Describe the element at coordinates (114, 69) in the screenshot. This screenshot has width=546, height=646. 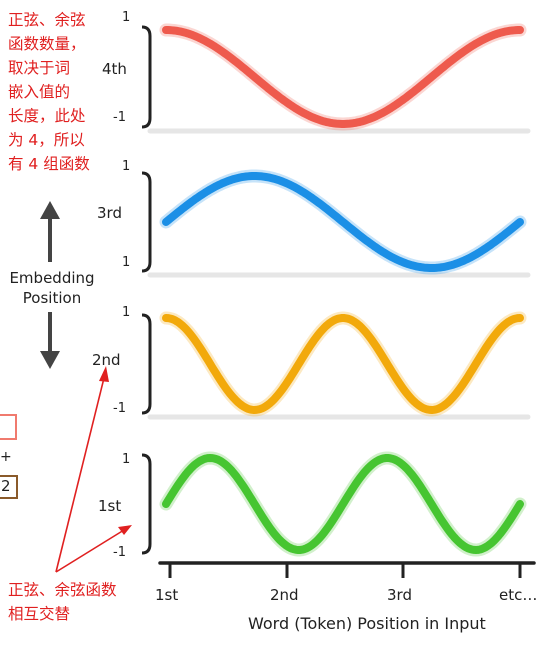
I see `row-label-4th: 4th` at that location.